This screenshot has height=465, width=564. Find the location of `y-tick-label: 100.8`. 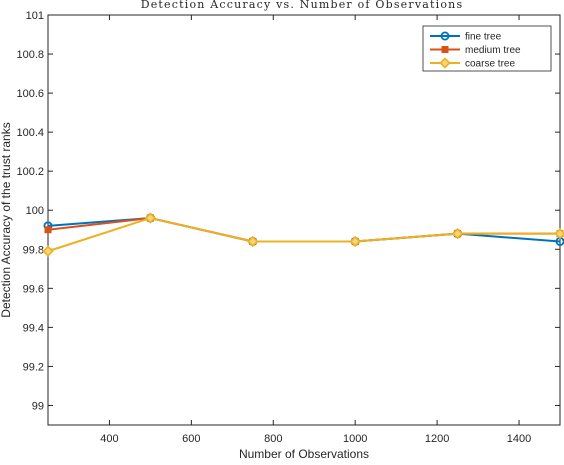

y-tick-label: 100.8 is located at coordinates (30, 55).